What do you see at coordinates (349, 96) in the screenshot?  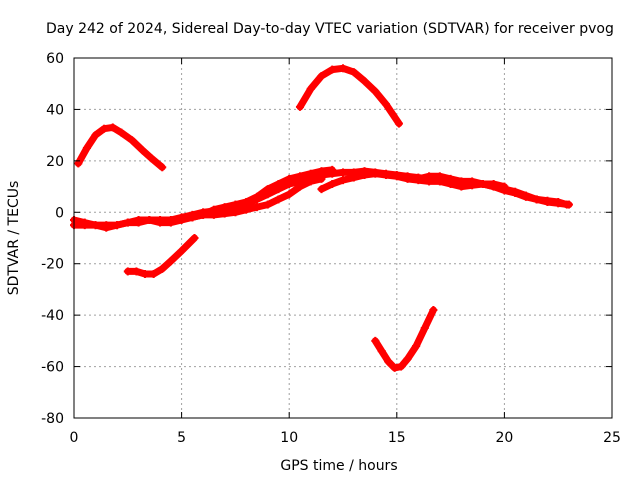 I see `series-arc-midday-high` at bounding box center [349, 96].